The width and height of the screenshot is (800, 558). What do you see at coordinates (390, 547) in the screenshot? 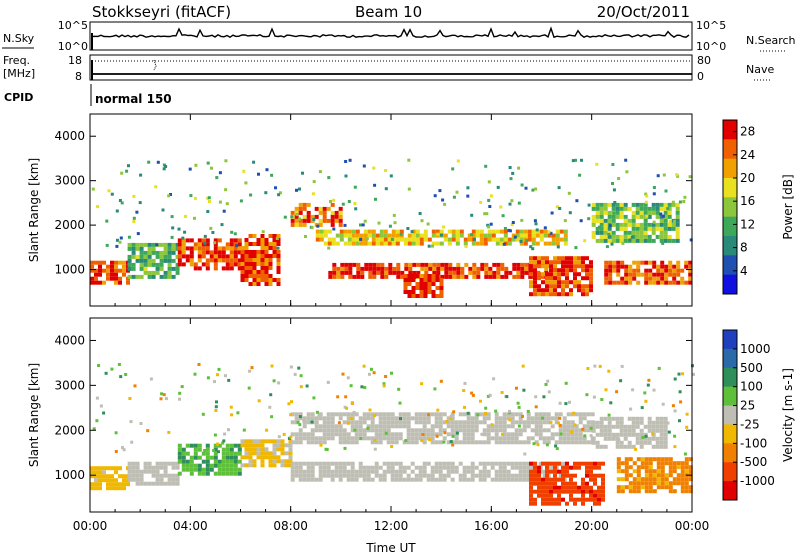
I see `x-axis-title: Time UT` at bounding box center [390, 547].